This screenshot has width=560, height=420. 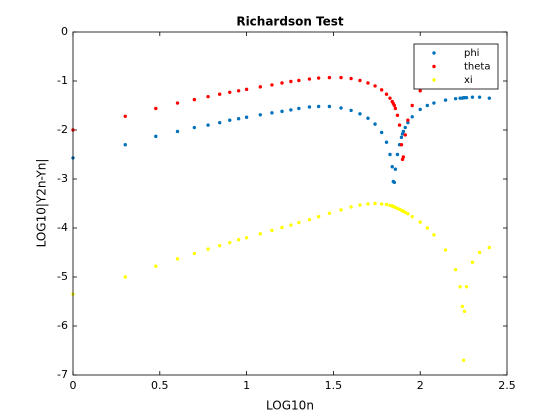 I want to click on x-tick-label: 0.5, so click(x=160, y=385).